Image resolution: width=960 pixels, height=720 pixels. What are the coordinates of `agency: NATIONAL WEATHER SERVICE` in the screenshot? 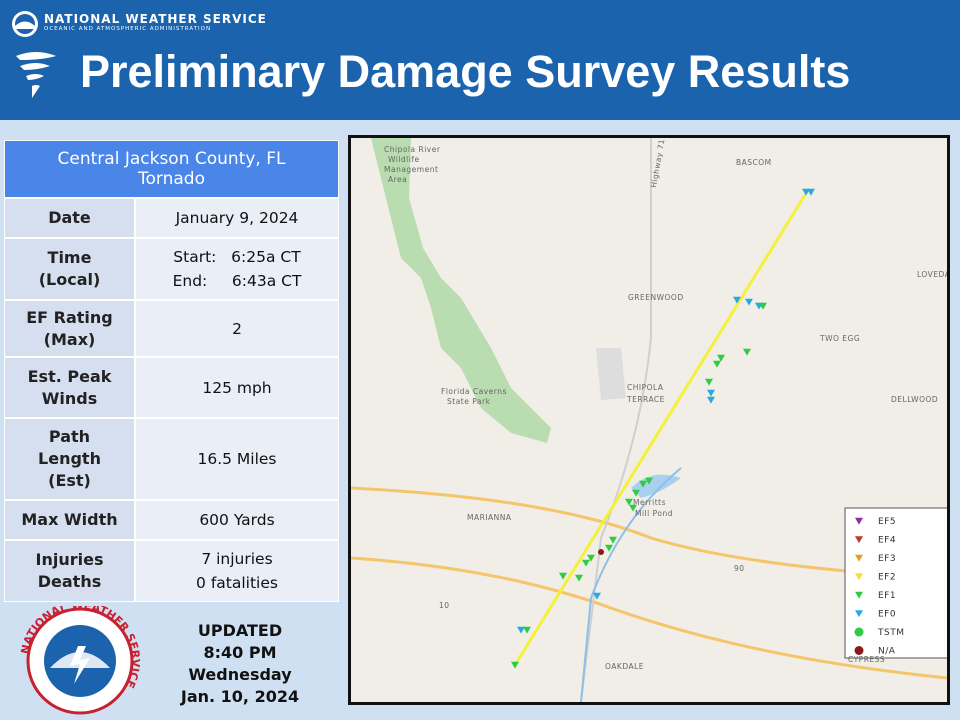 It's located at (155, 19).